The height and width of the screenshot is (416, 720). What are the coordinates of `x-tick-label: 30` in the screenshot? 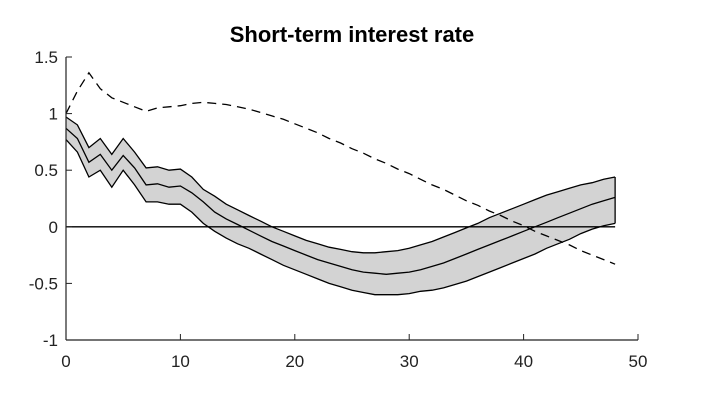 It's located at (409, 361).